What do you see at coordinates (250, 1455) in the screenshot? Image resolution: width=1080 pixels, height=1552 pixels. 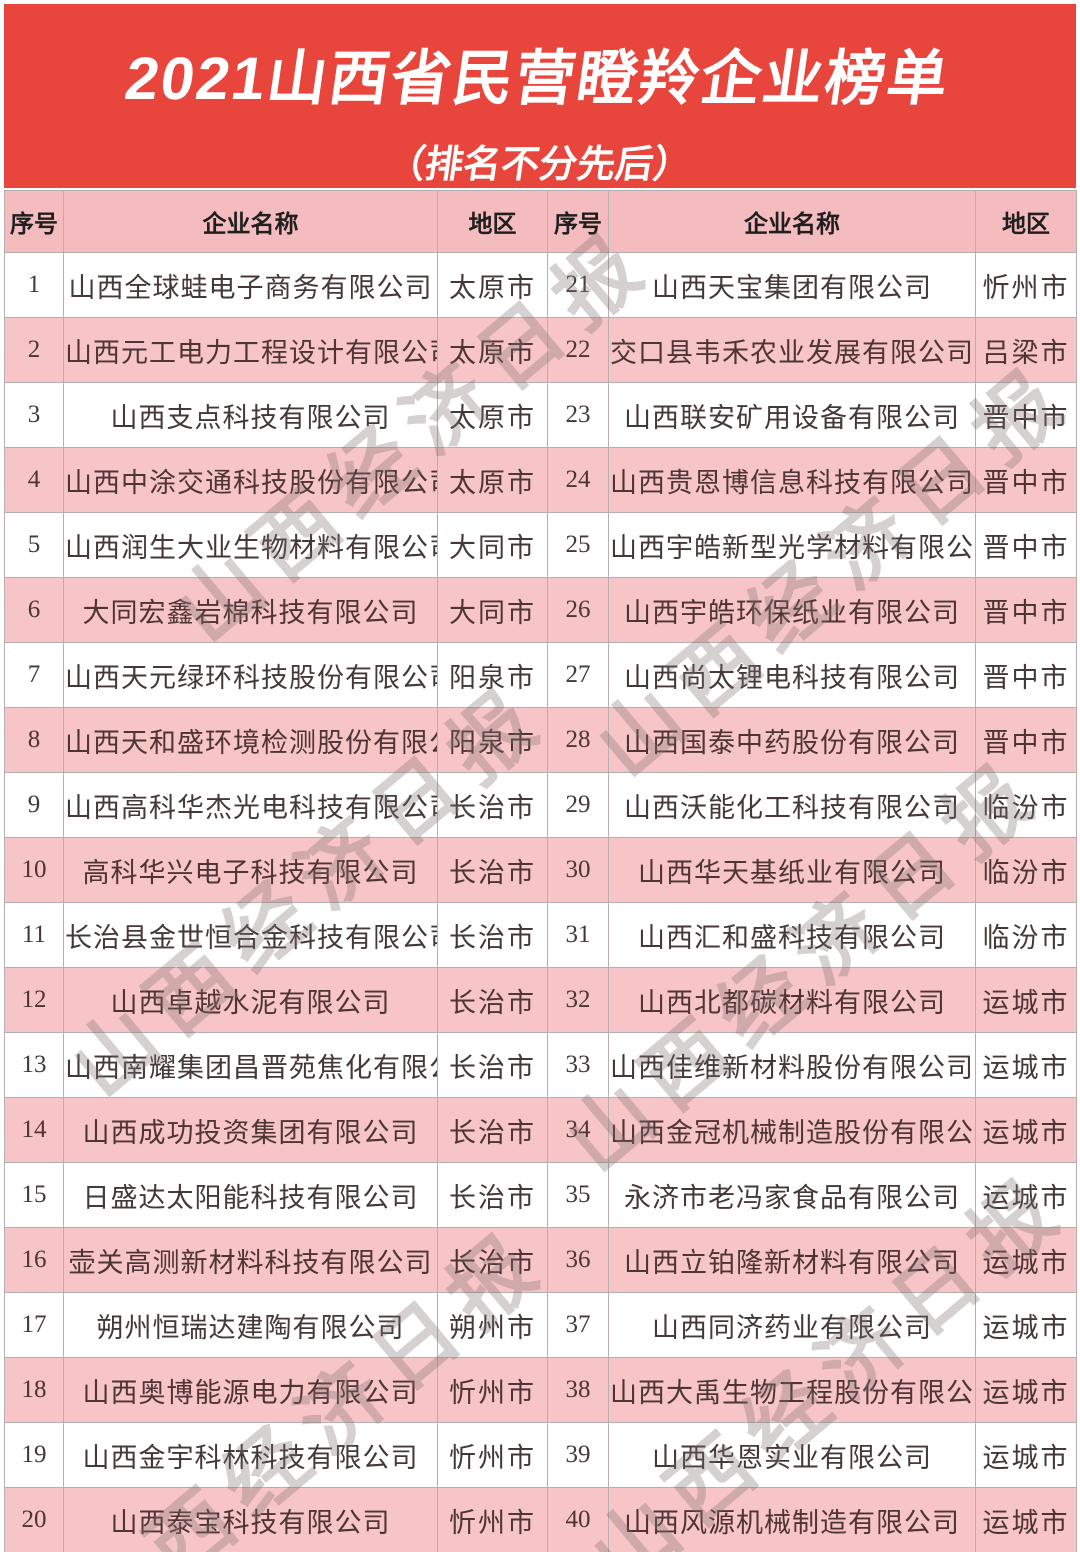 I see `company-name-cell: 山西金宇科林科技有限公司` at bounding box center [250, 1455].